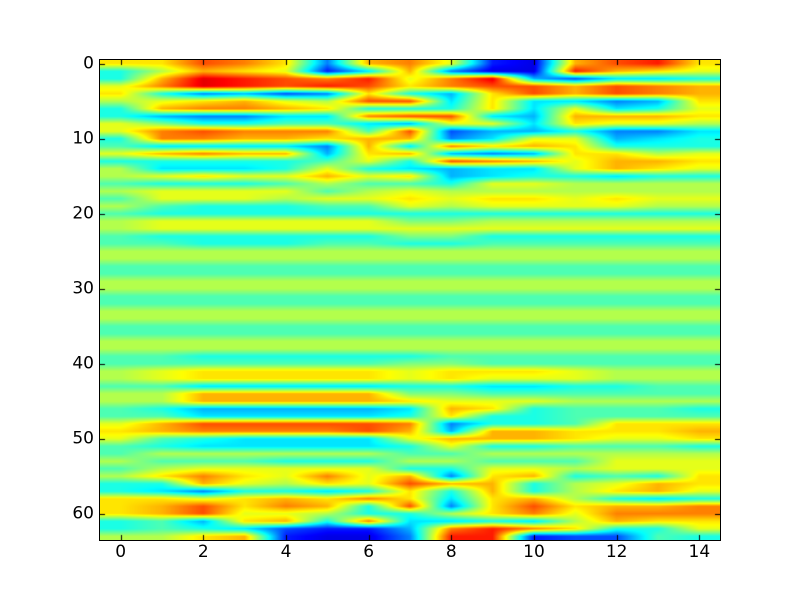 The width and height of the screenshot is (800, 600). What do you see at coordinates (699, 552) in the screenshot?
I see `x-tick-label: 14` at bounding box center [699, 552].